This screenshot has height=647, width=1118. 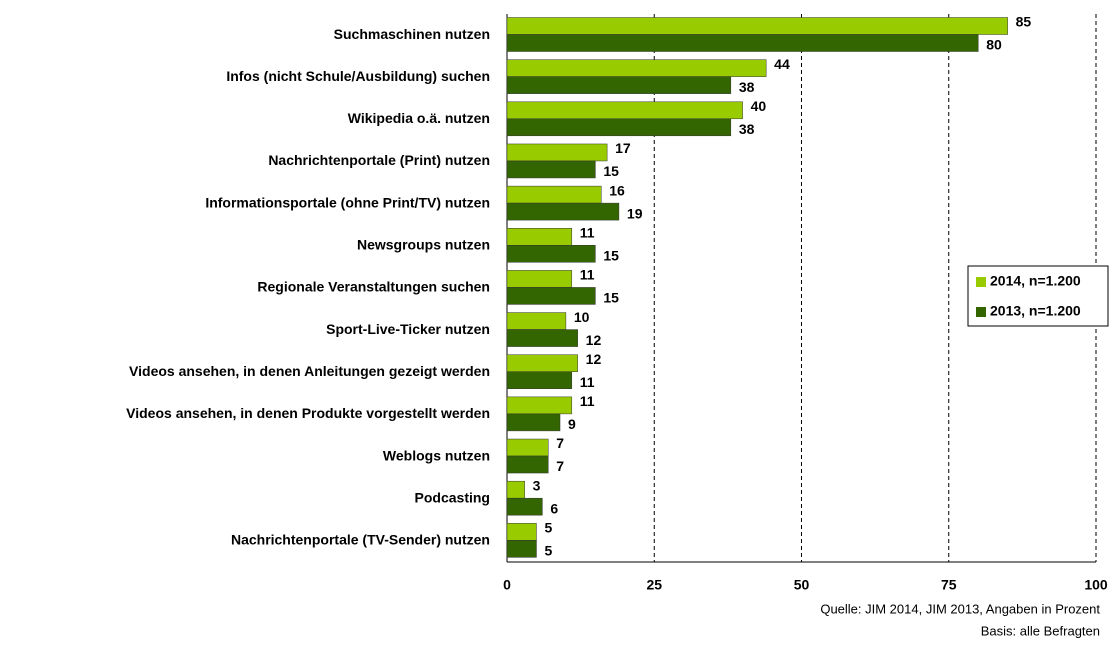 What do you see at coordinates (1035, 281) in the screenshot?
I see `legend-label: 2014, n=1.200` at bounding box center [1035, 281].